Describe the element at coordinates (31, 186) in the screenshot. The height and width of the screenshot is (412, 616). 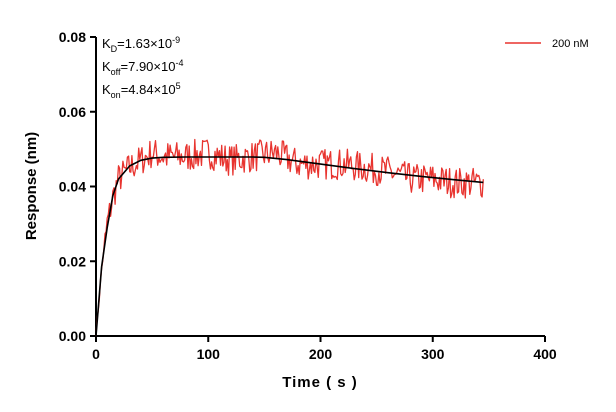
I see `y-axis-title: Response (nm)` at that location.